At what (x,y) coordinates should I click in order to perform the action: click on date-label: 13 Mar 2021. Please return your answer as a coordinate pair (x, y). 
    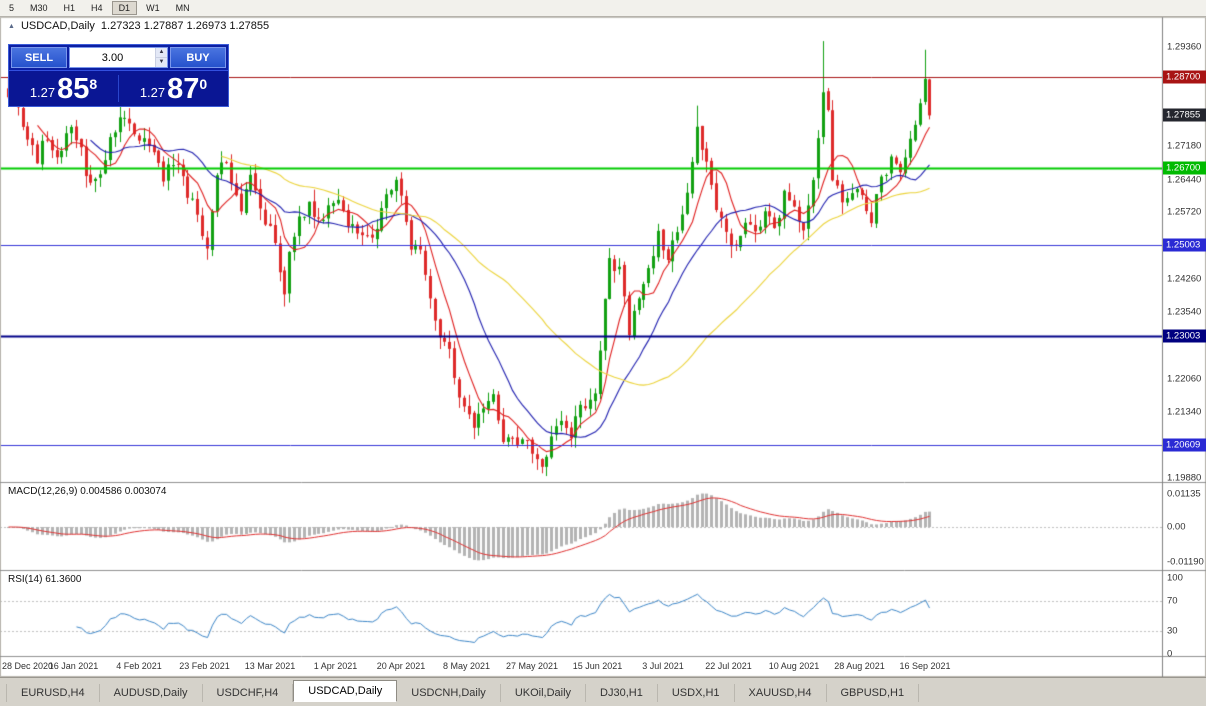
    Looking at the image, I should click on (270, 666).